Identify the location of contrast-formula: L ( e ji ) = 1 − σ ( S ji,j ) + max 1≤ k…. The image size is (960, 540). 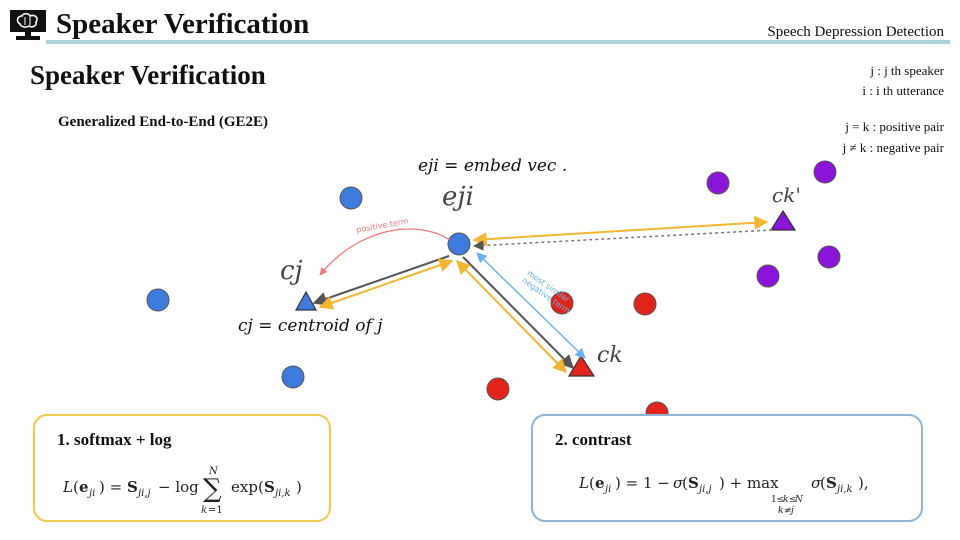
(724, 495).